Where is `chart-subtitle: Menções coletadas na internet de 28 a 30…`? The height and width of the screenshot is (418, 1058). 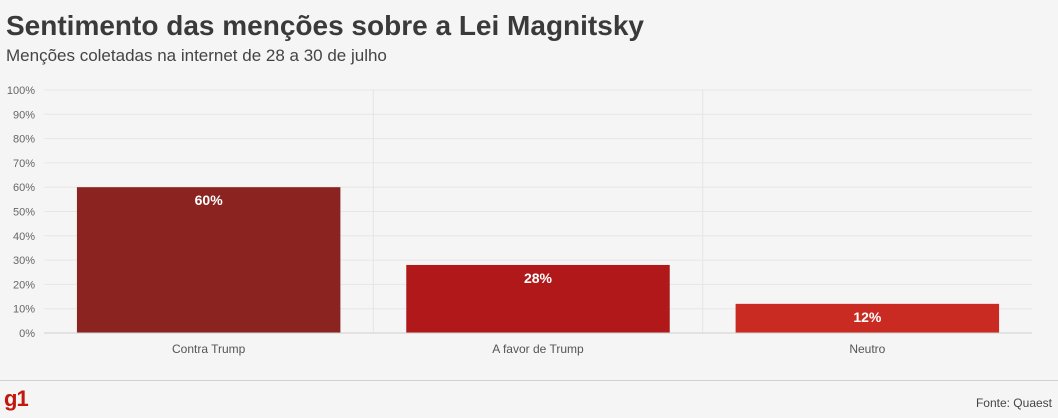 chart-subtitle: Menções coletadas na internet de 28 a 30… is located at coordinates (196, 55).